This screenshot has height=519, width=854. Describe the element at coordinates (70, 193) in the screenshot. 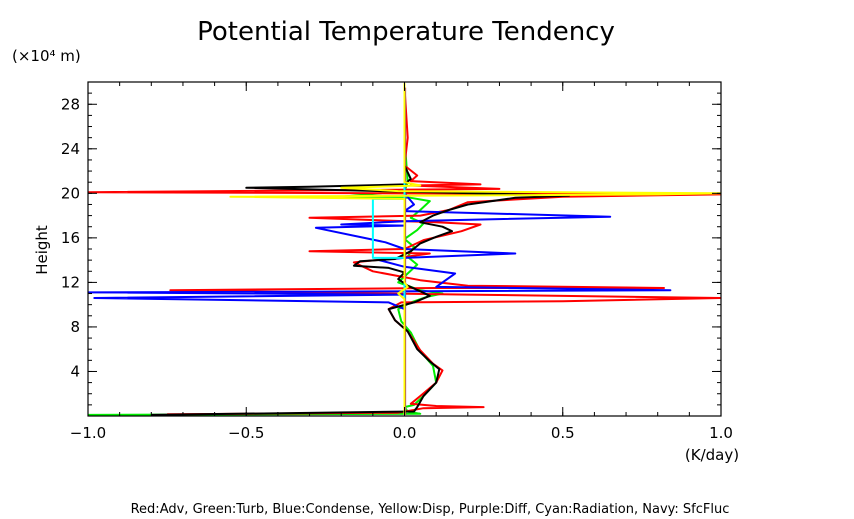

I see `y-tick-label: 20` at that location.